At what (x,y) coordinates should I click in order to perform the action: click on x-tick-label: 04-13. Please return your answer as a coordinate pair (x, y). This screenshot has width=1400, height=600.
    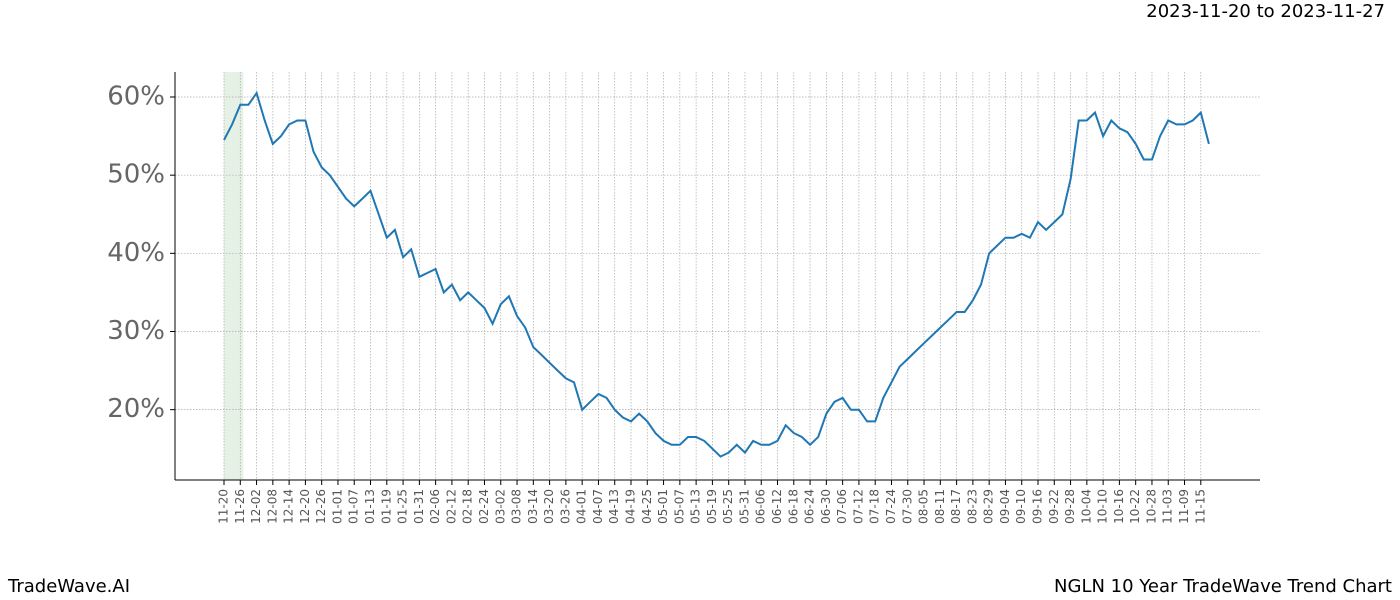
    Looking at the image, I should click on (614, 506).